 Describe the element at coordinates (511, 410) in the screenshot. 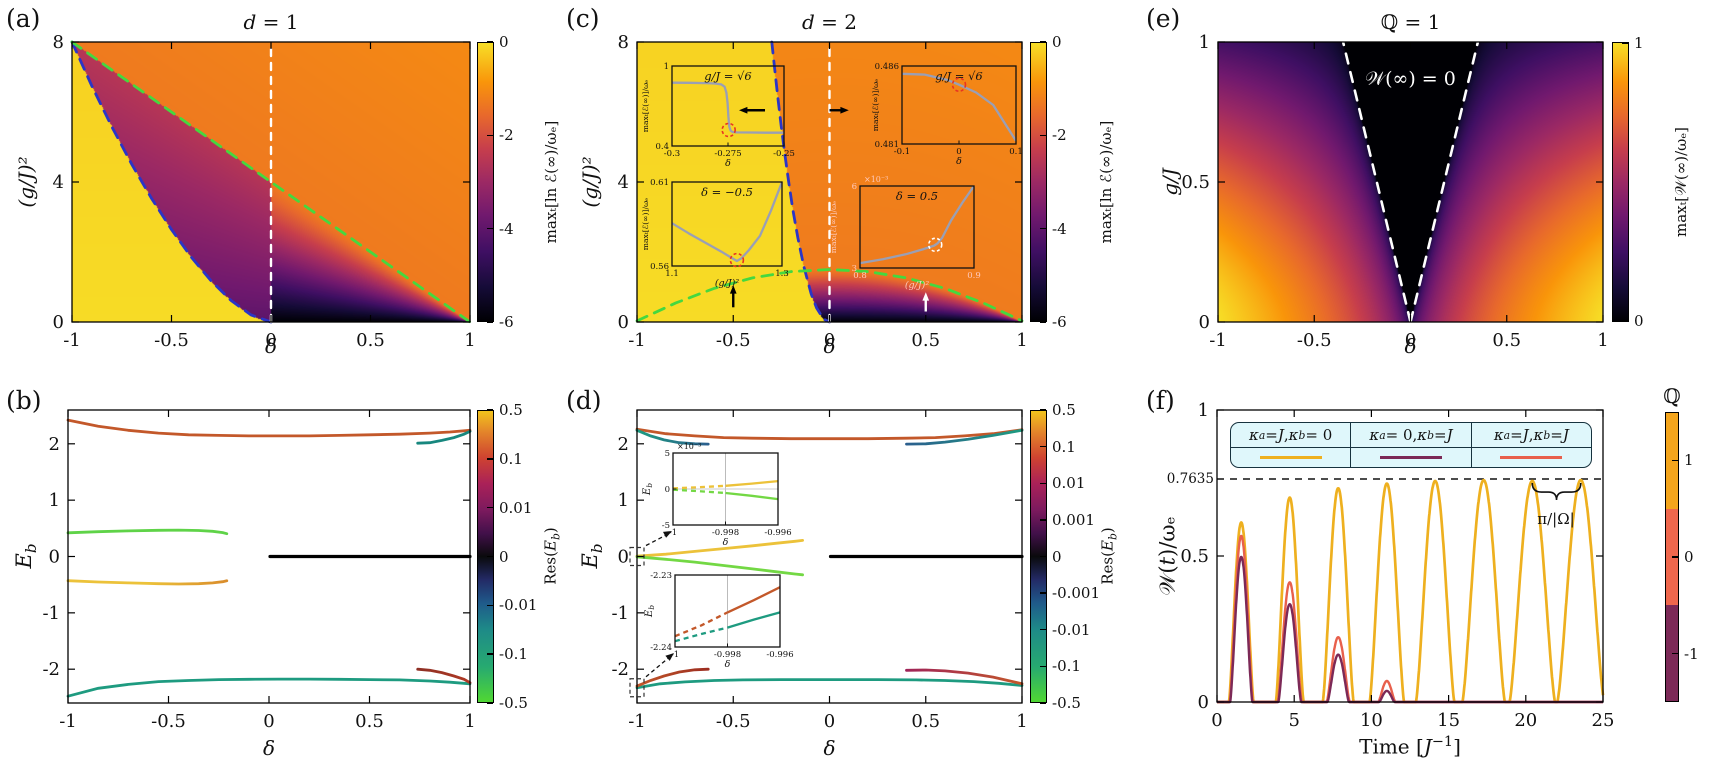

I see `colorbar-tick-label: 0.5` at that location.